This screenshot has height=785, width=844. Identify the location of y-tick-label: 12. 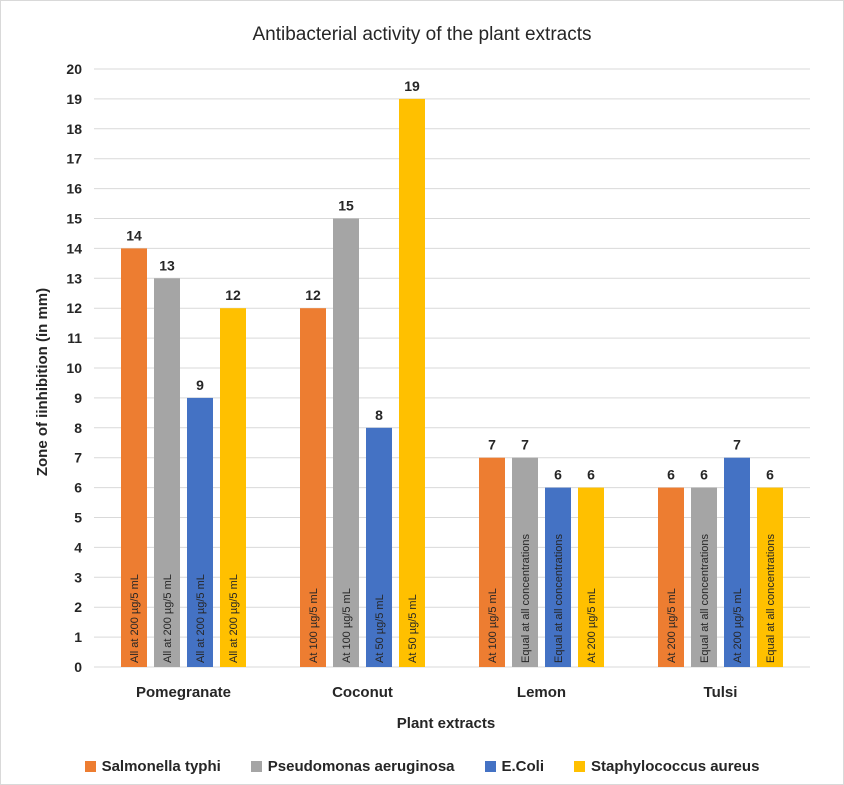
(74, 308).